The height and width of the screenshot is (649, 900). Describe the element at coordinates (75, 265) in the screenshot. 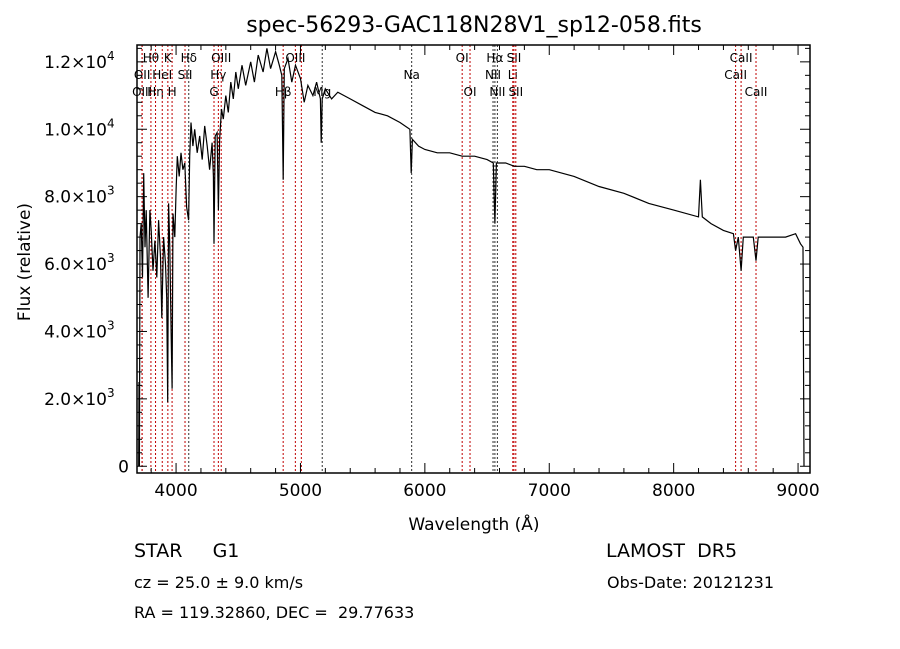

I see `y-tick-label: 6.0×10` at that location.